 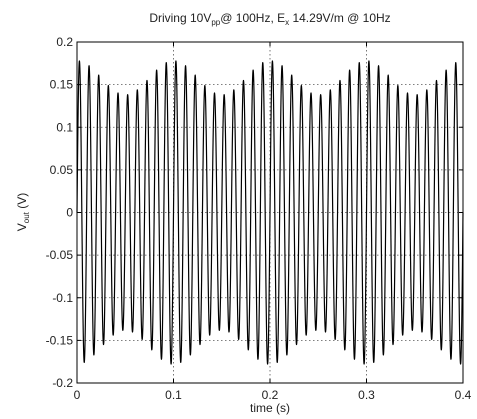 What do you see at coordinates (366, 395) in the screenshot?
I see `x-tick-label: 0.3` at bounding box center [366, 395].